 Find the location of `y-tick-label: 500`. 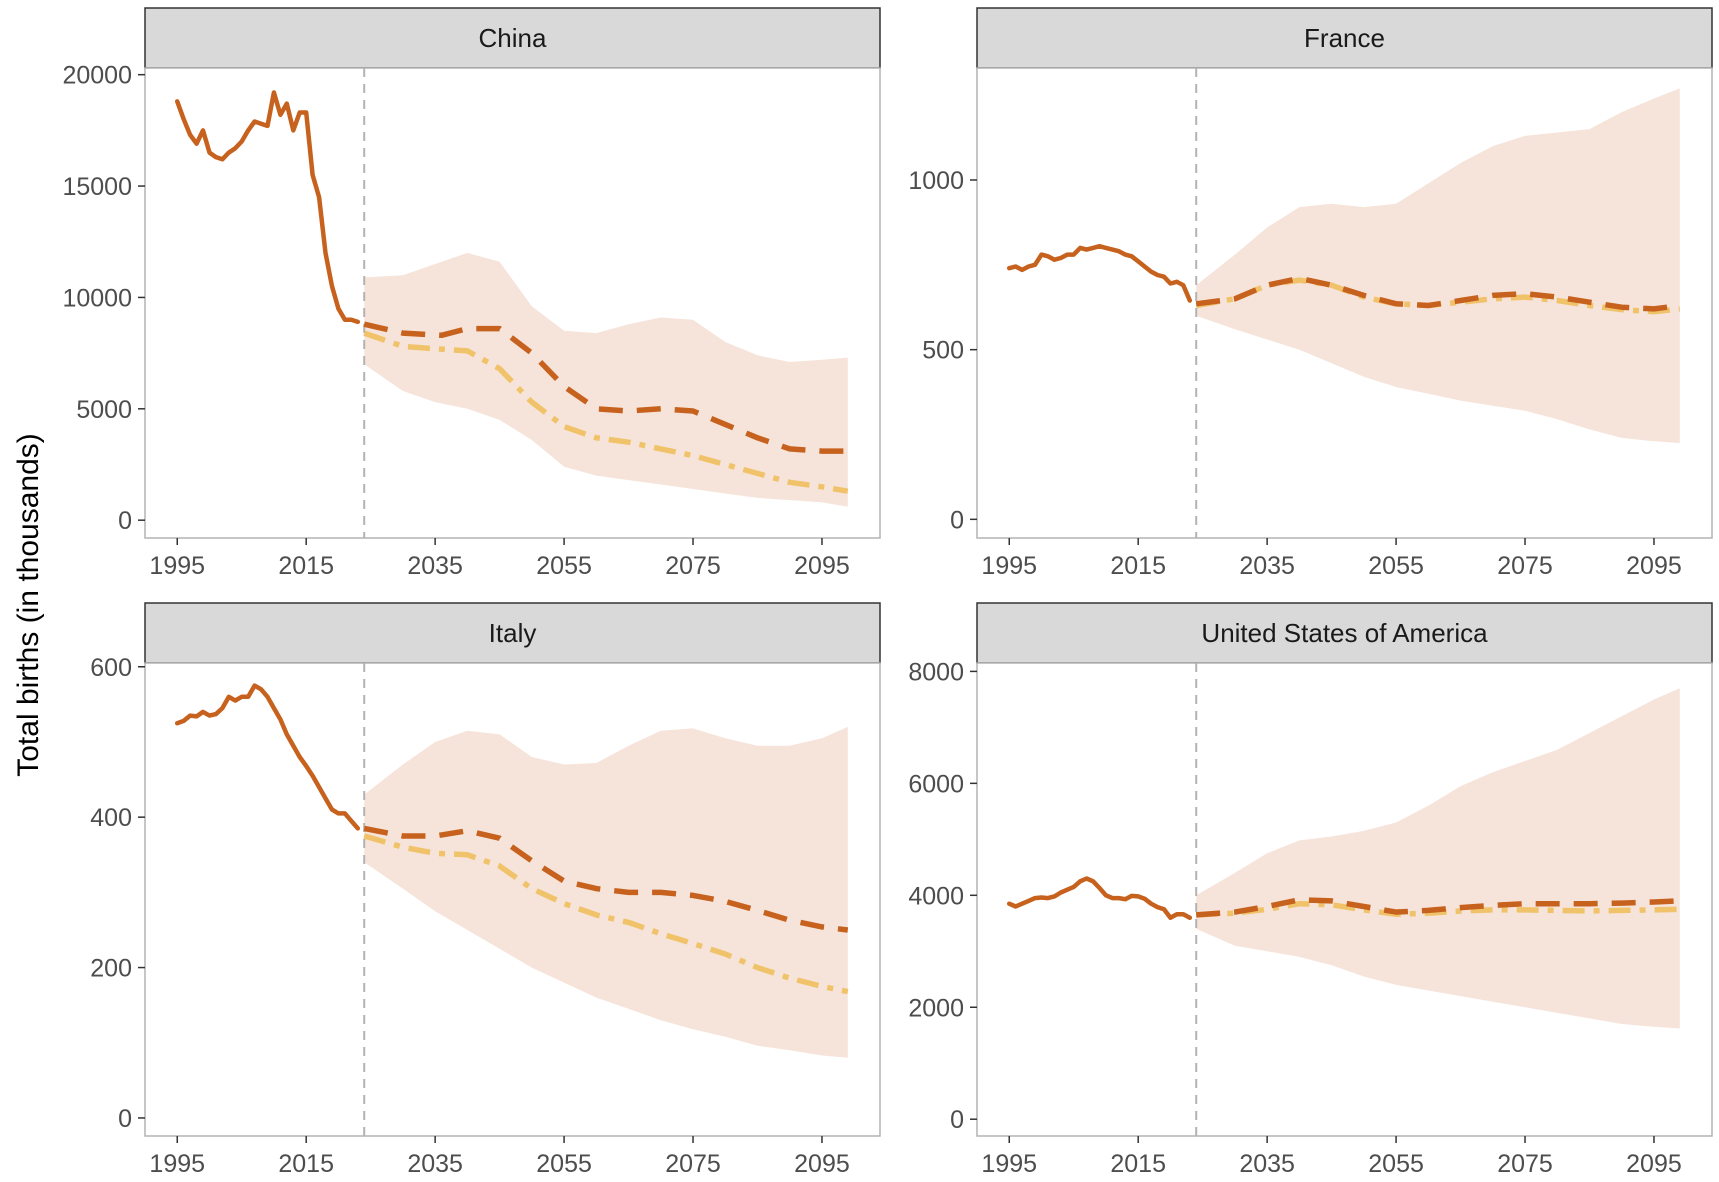

y-tick-label: 500 is located at coordinates (943, 351).